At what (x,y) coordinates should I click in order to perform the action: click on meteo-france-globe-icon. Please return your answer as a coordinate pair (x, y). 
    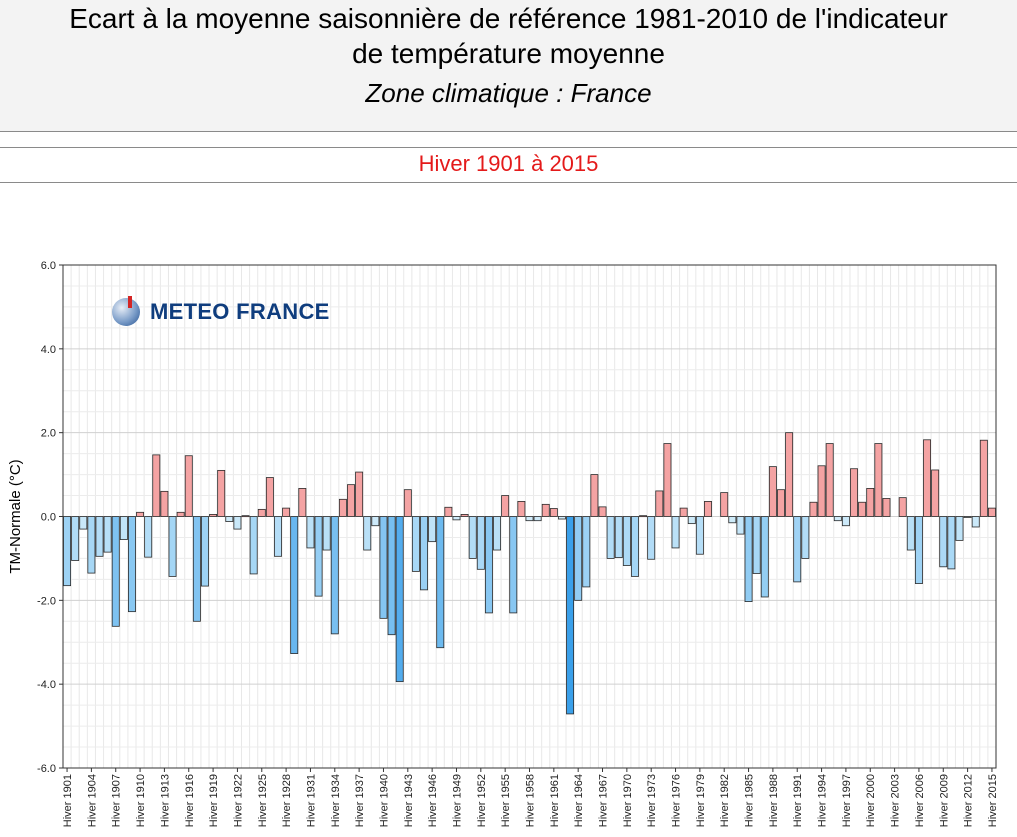
    Looking at the image, I should click on (126, 311).